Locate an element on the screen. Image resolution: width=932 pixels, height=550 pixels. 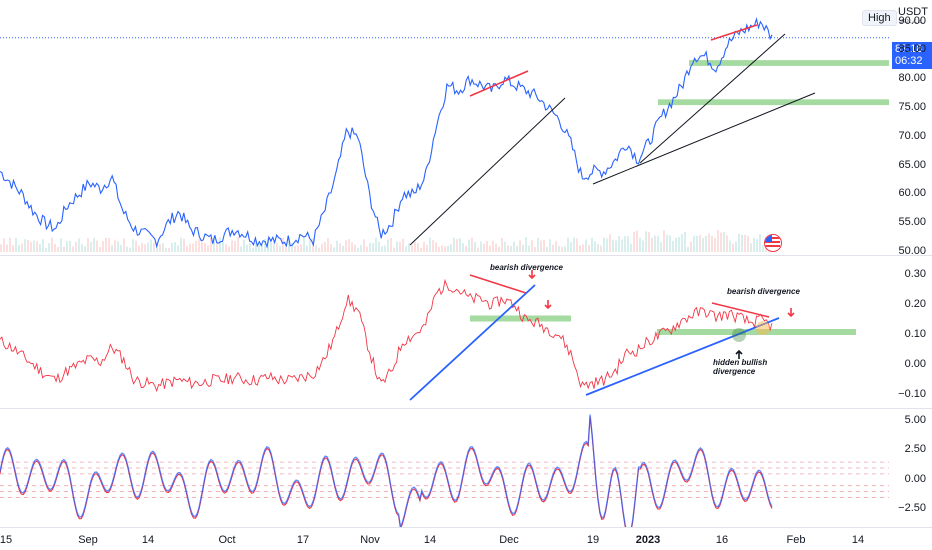
y-tick-label: 0.10 is located at coordinates (915, 334).